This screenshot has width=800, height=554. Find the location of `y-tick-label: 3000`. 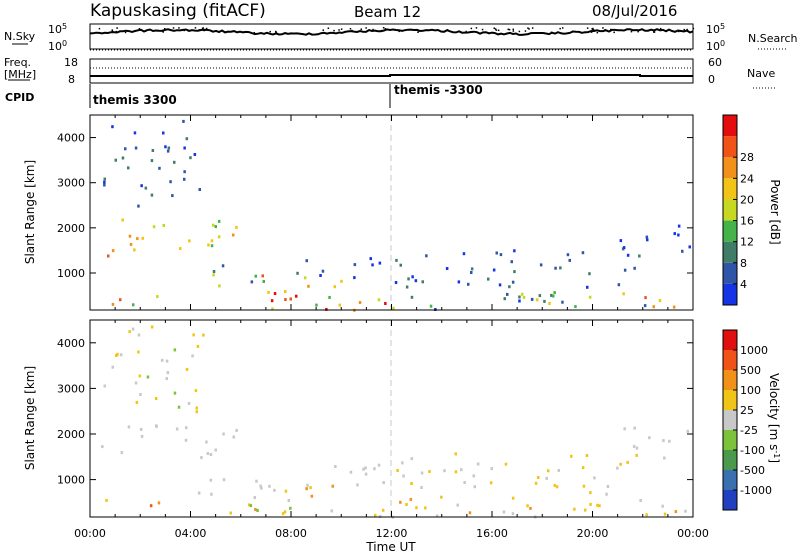

y-tick-label: 3000 is located at coordinates (71, 388).